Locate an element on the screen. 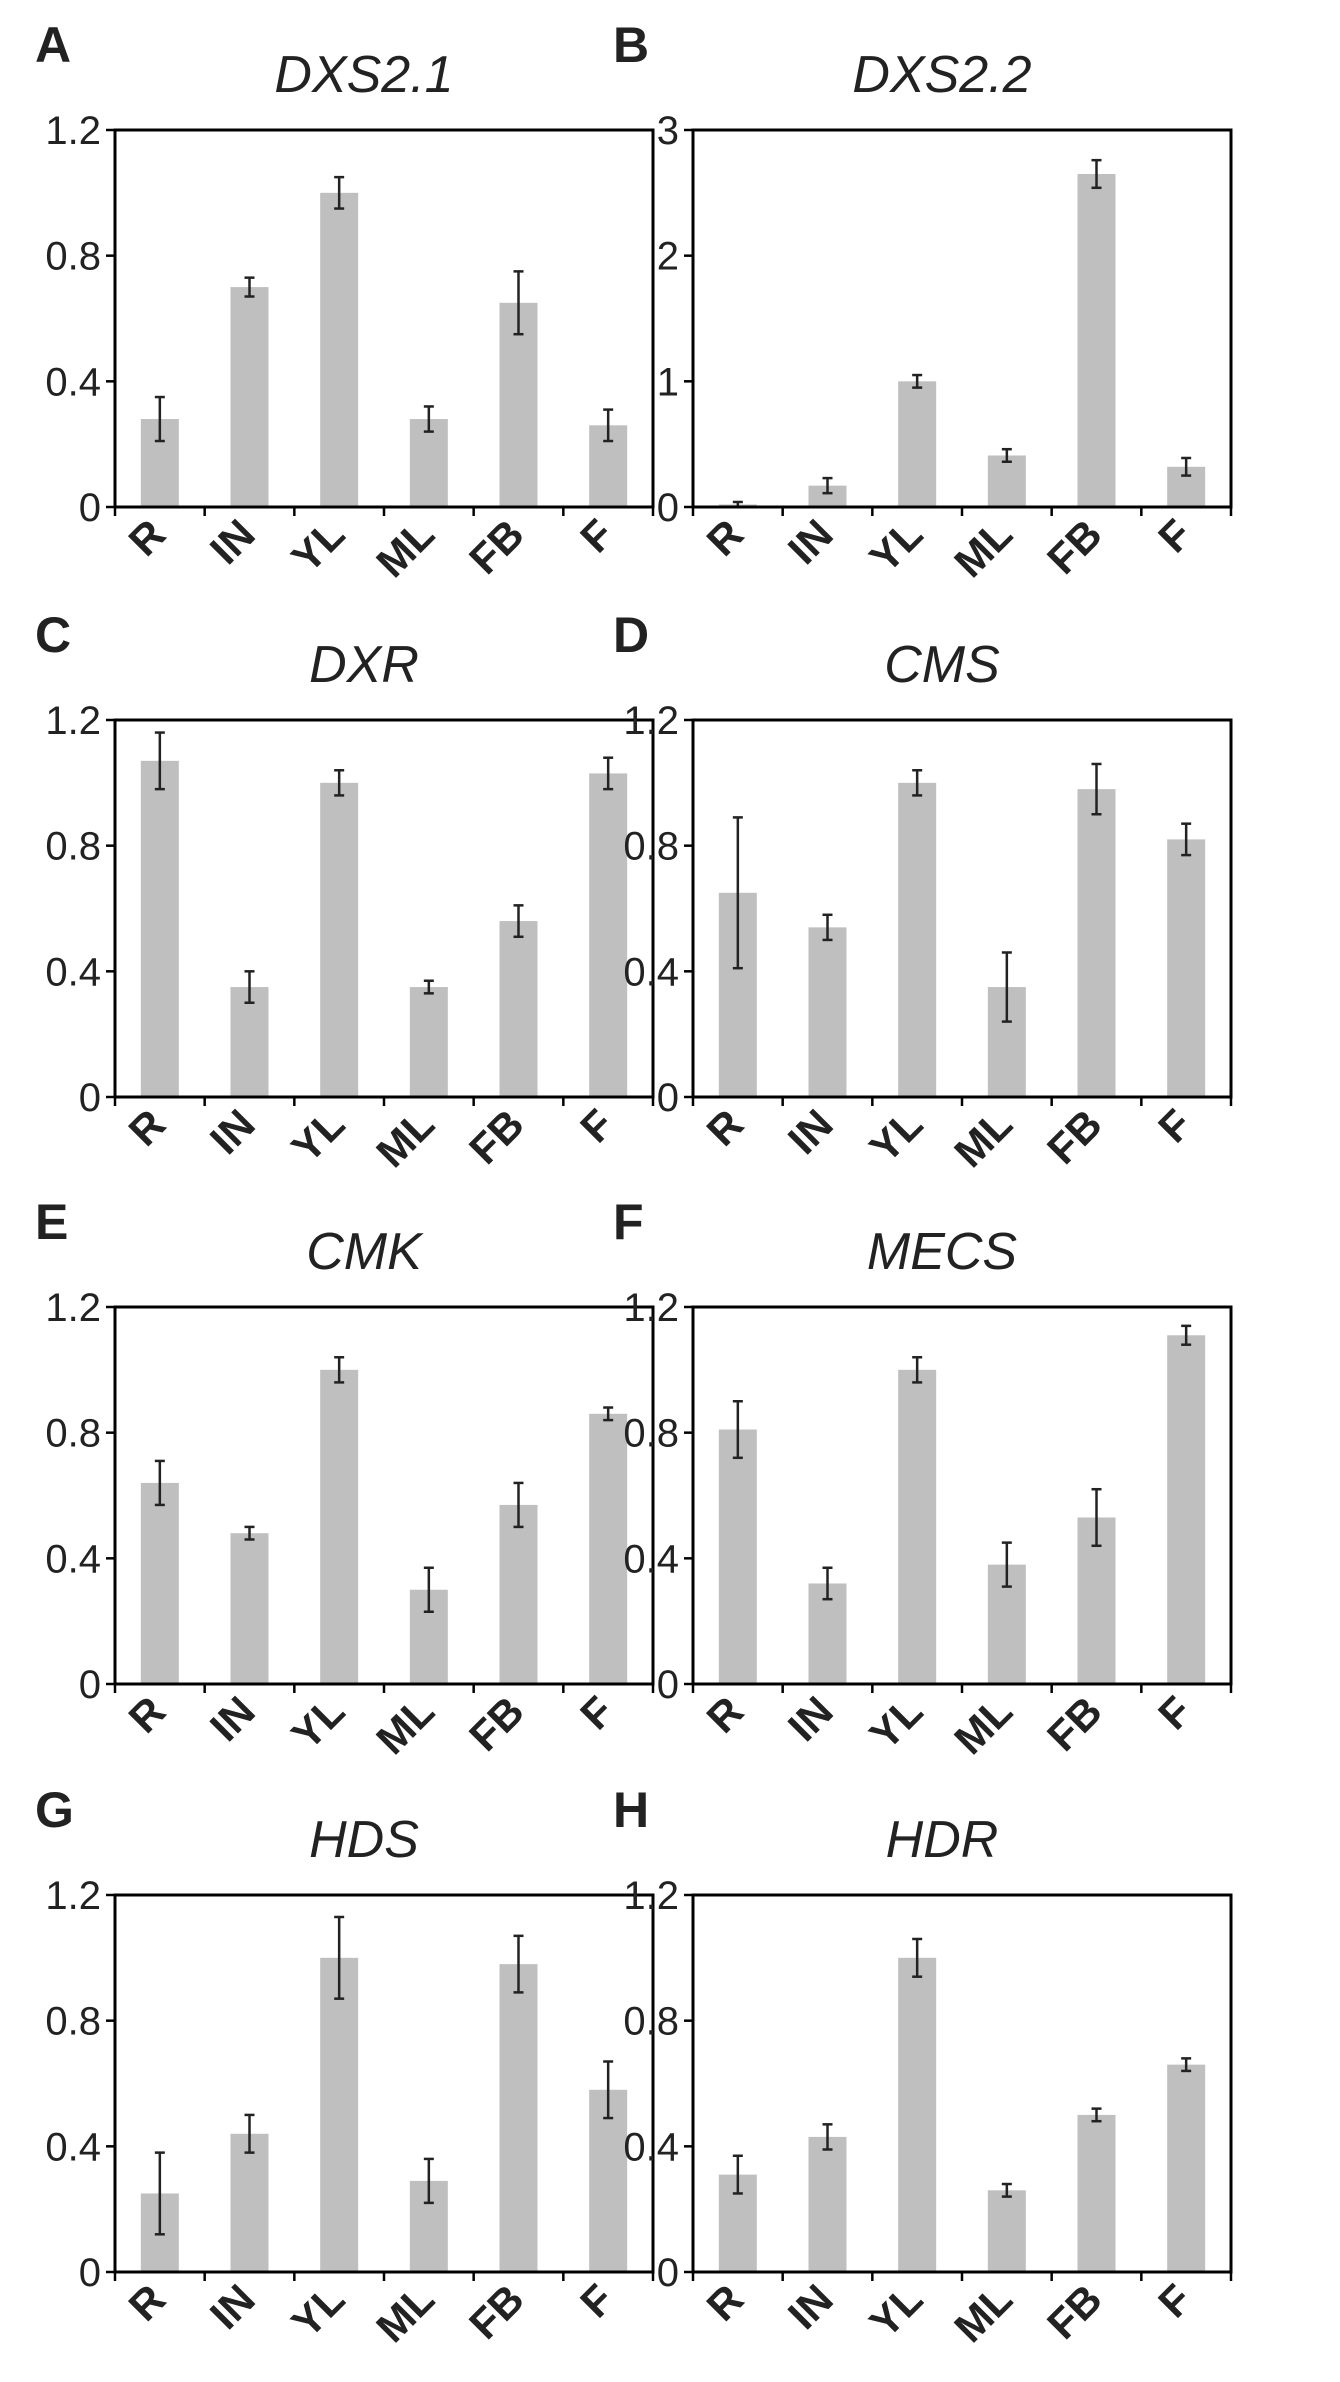 This screenshot has height=2382, width=1340. error-bar-g-ml is located at coordinates (428, 2181).